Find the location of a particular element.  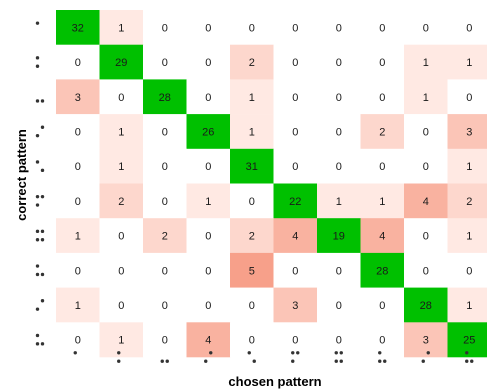

cell-value-label: 5 is located at coordinates (252, 271).